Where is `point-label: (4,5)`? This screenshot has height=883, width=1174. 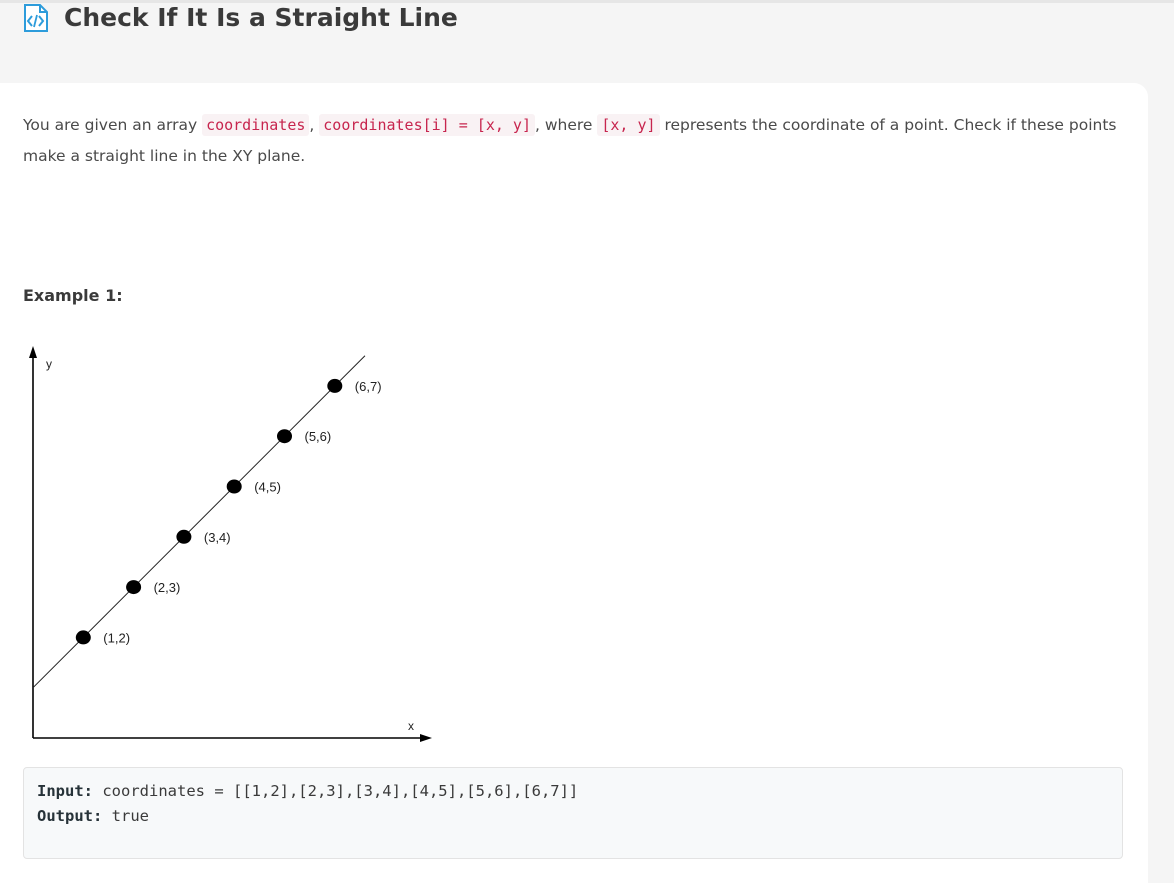 point-label: (4,5) is located at coordinates (267, 487).